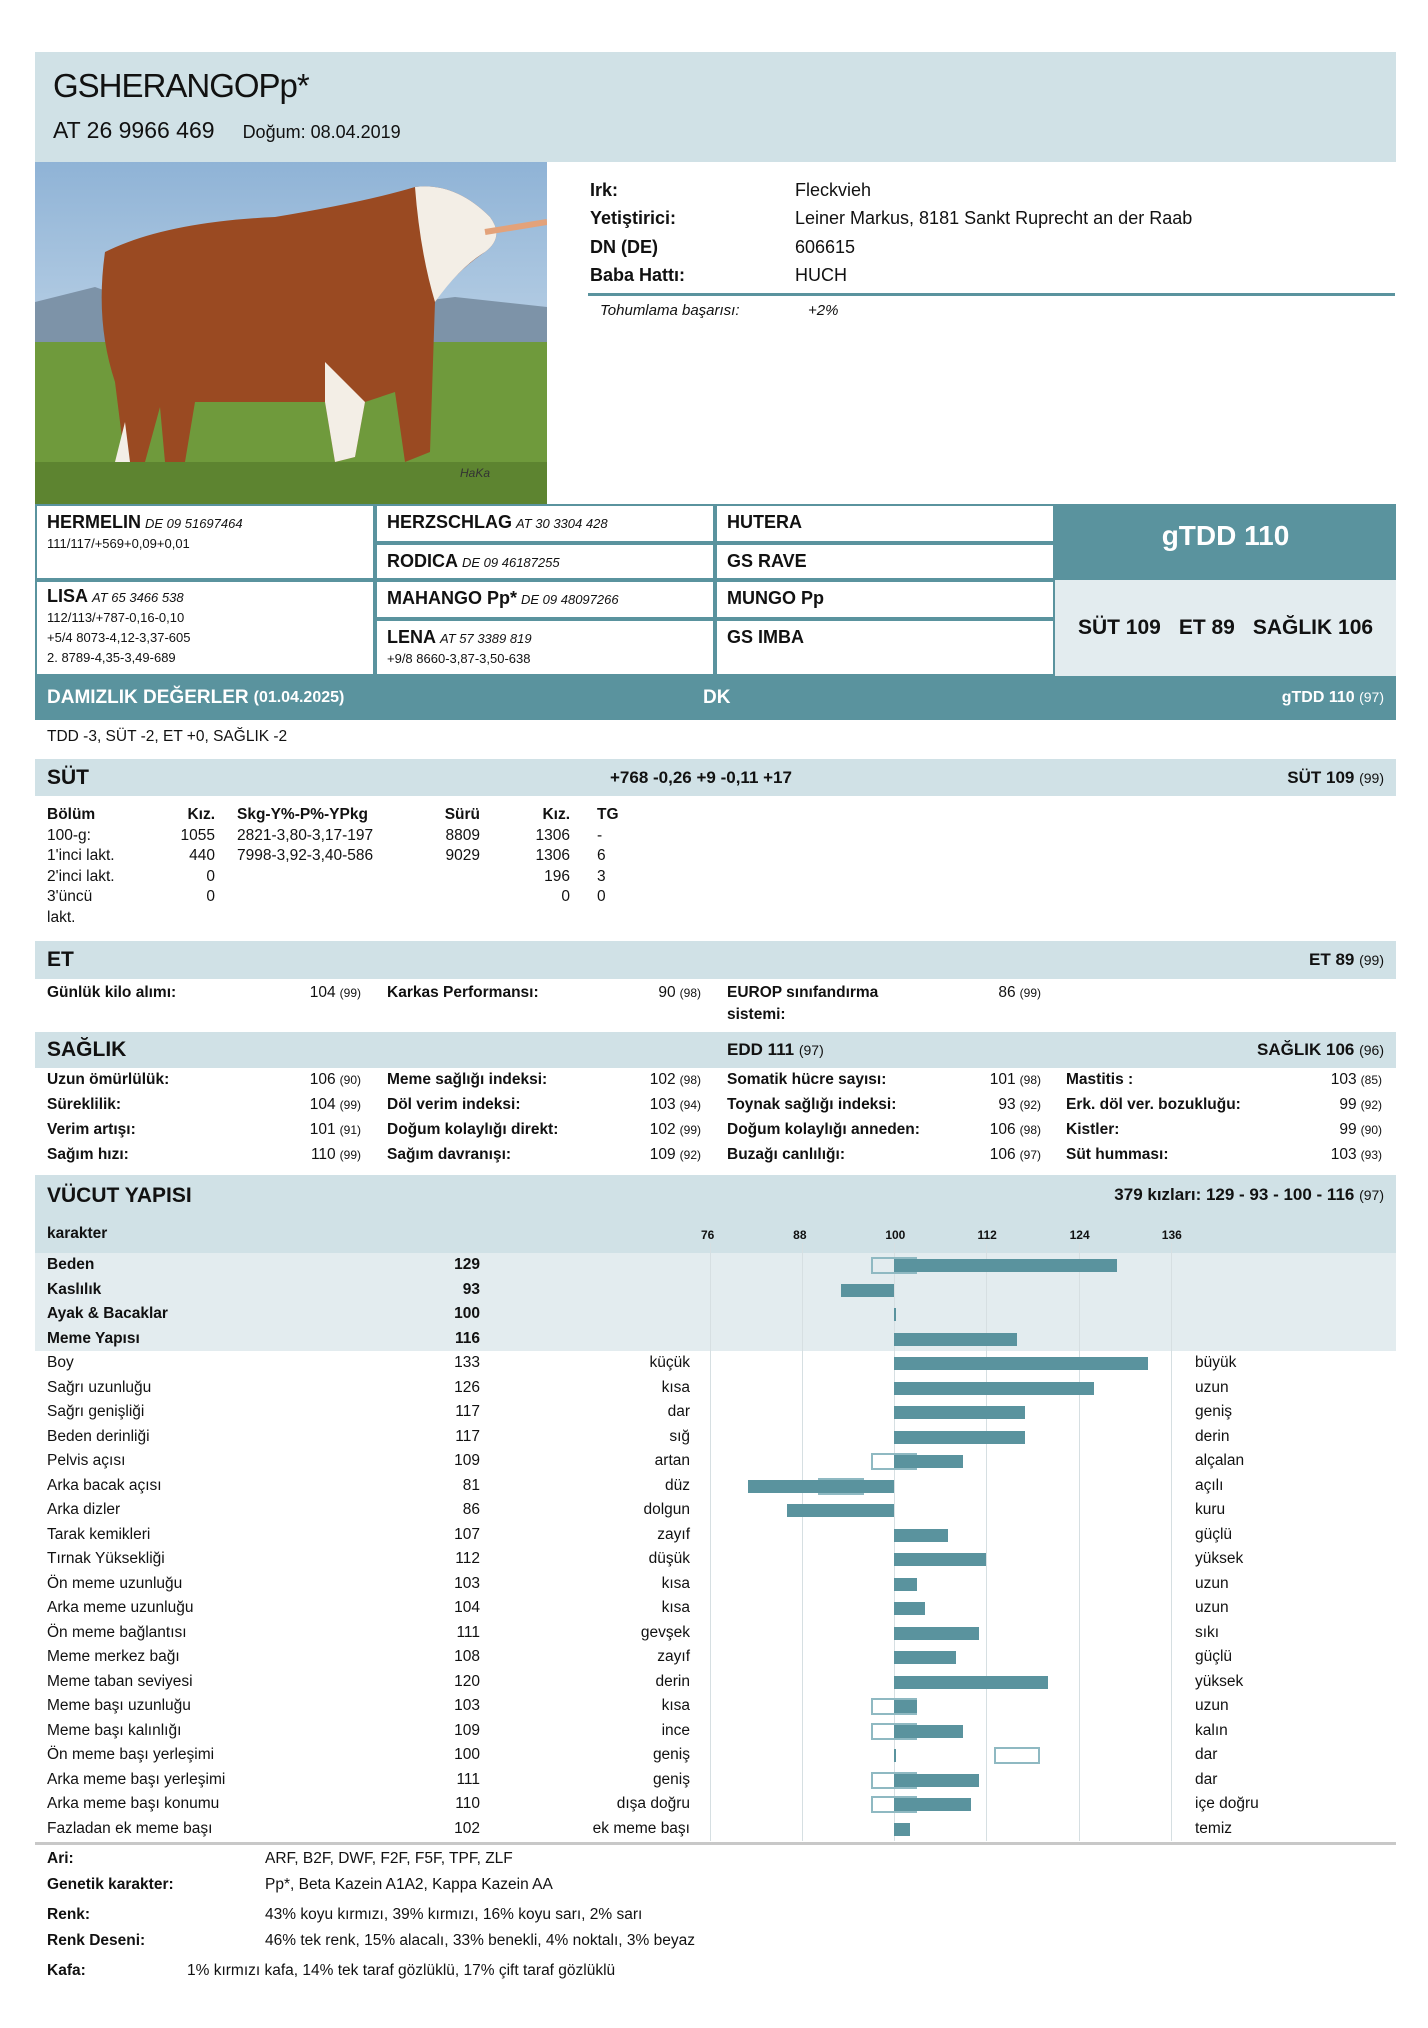 The width and height of the screenshot is (1428, 2028). Describe the element at coordinates (775, 1049) in the screenshot. I see `saglik-center: EDD 111 (97)` at that location.